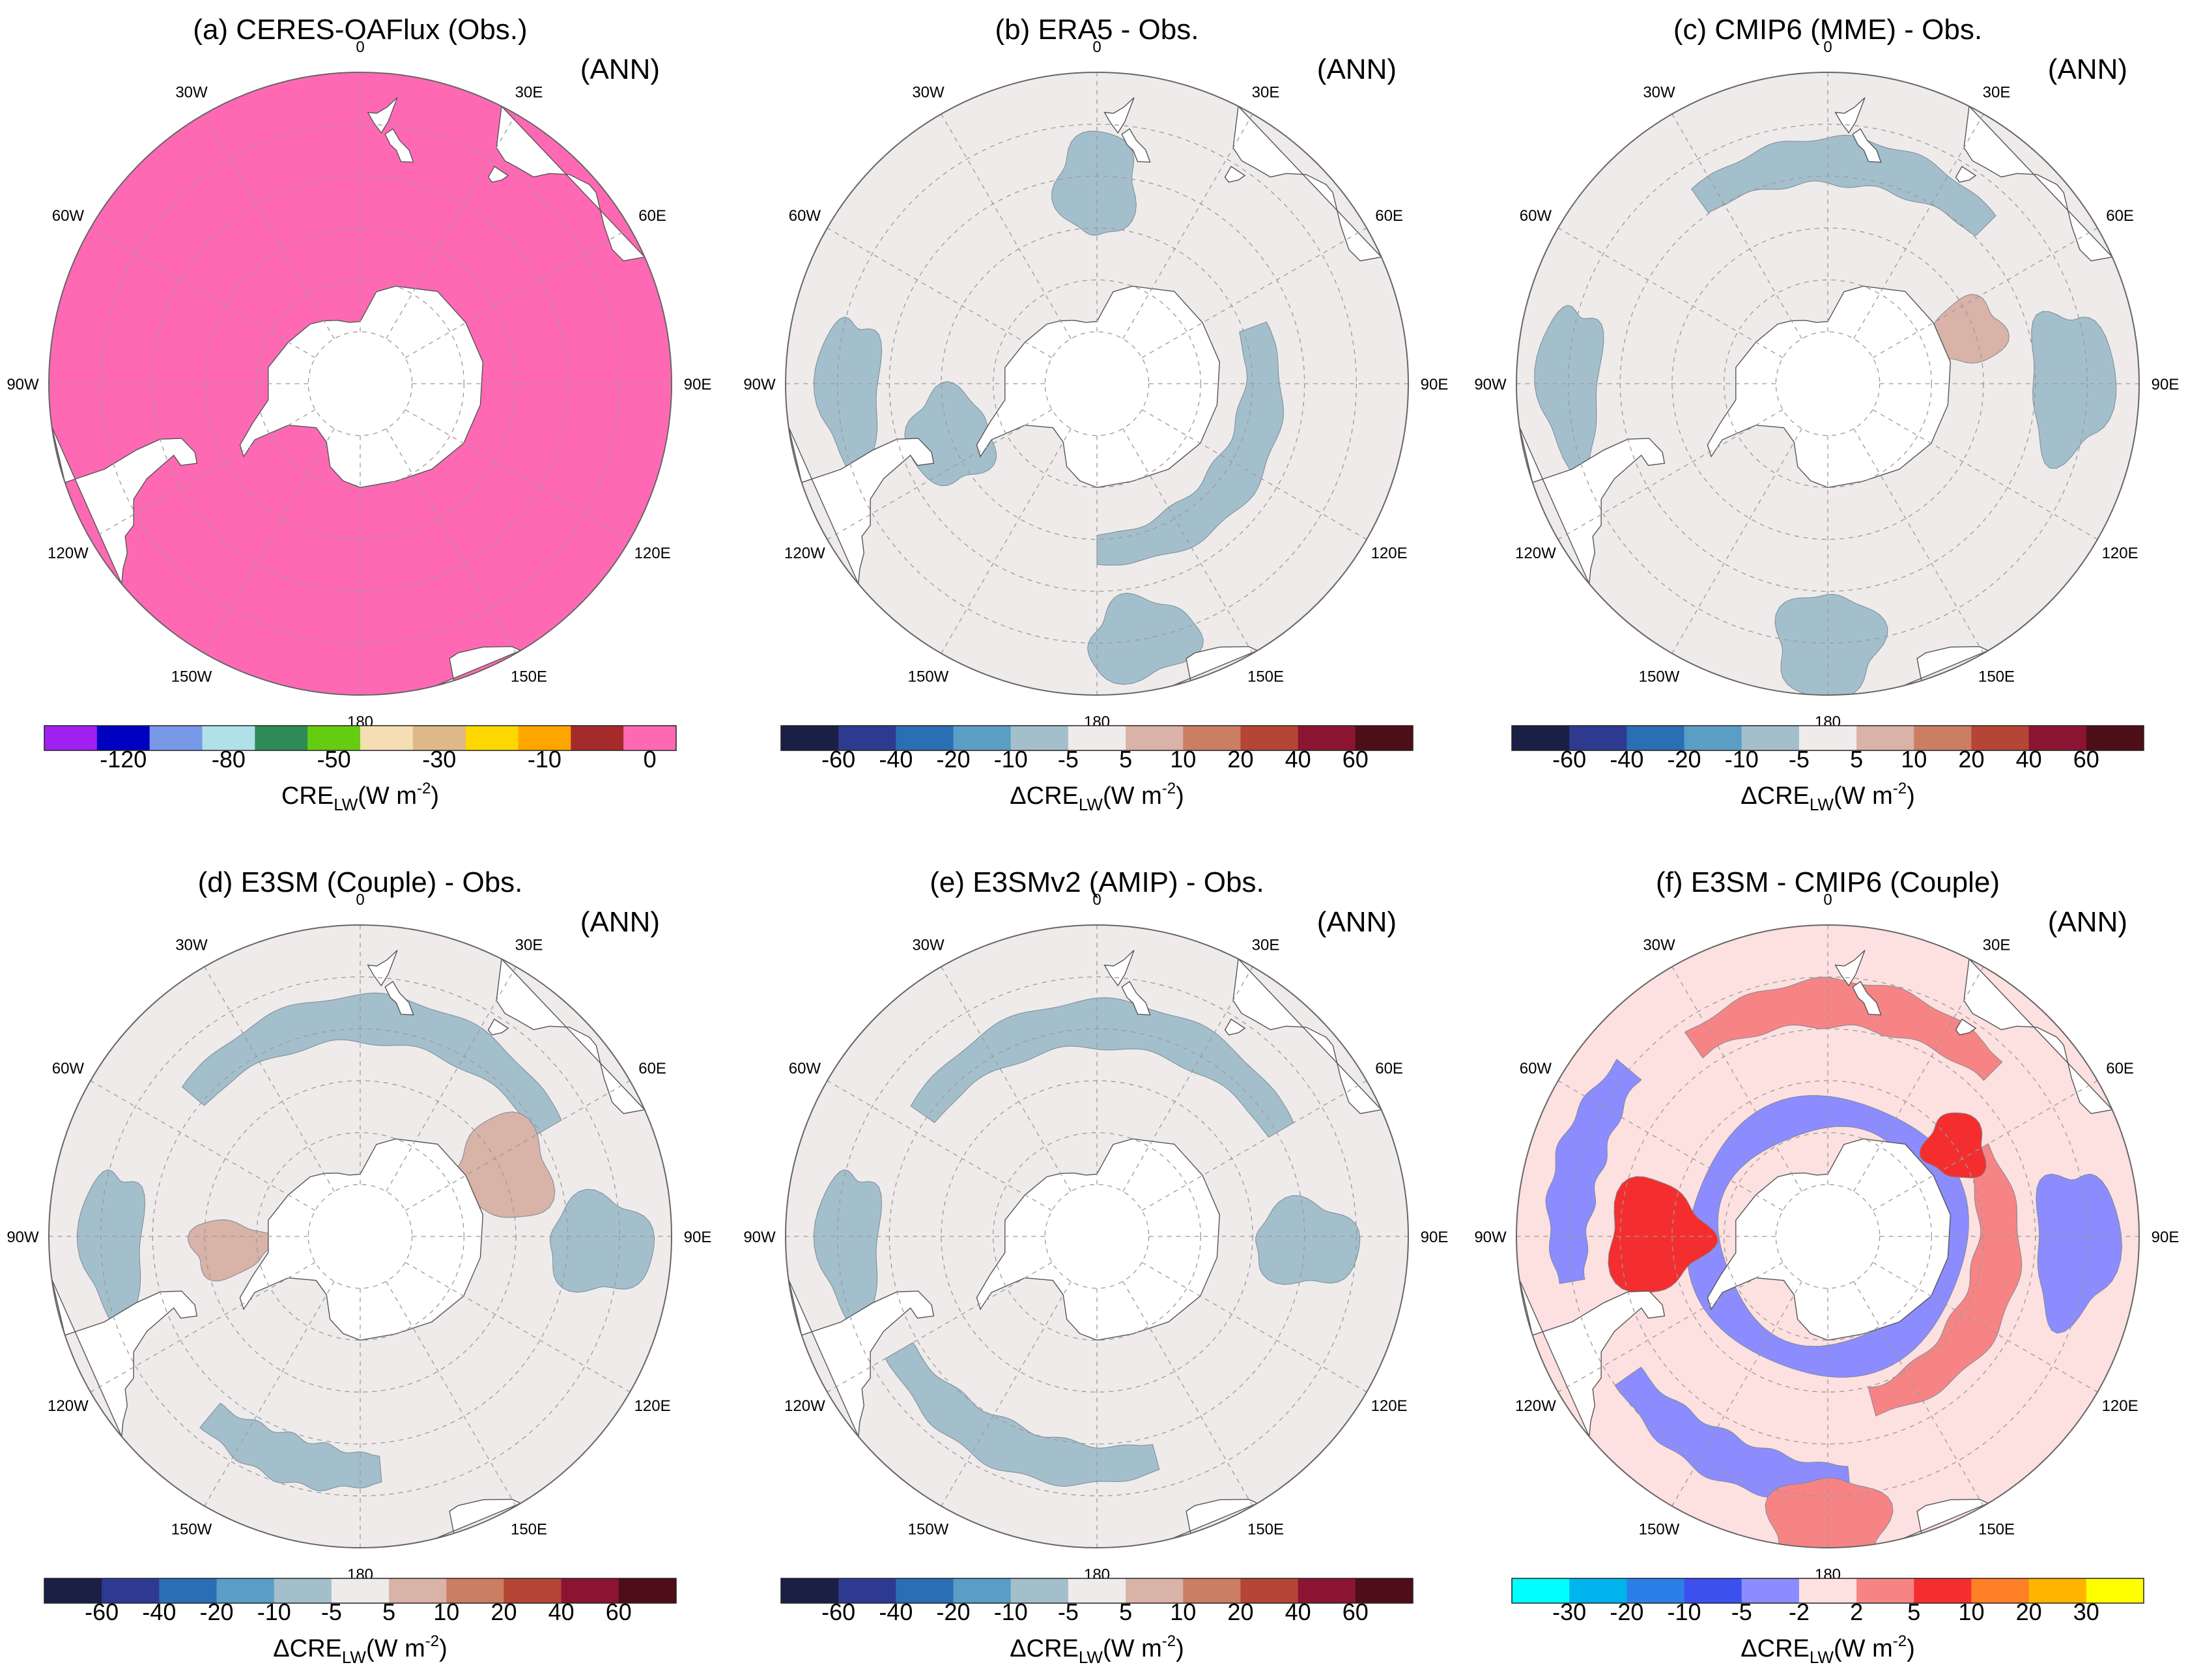 This screenshot has width=2188, height=1680. I want to click on colorbar-tick-label: 0, so click(650, 759).